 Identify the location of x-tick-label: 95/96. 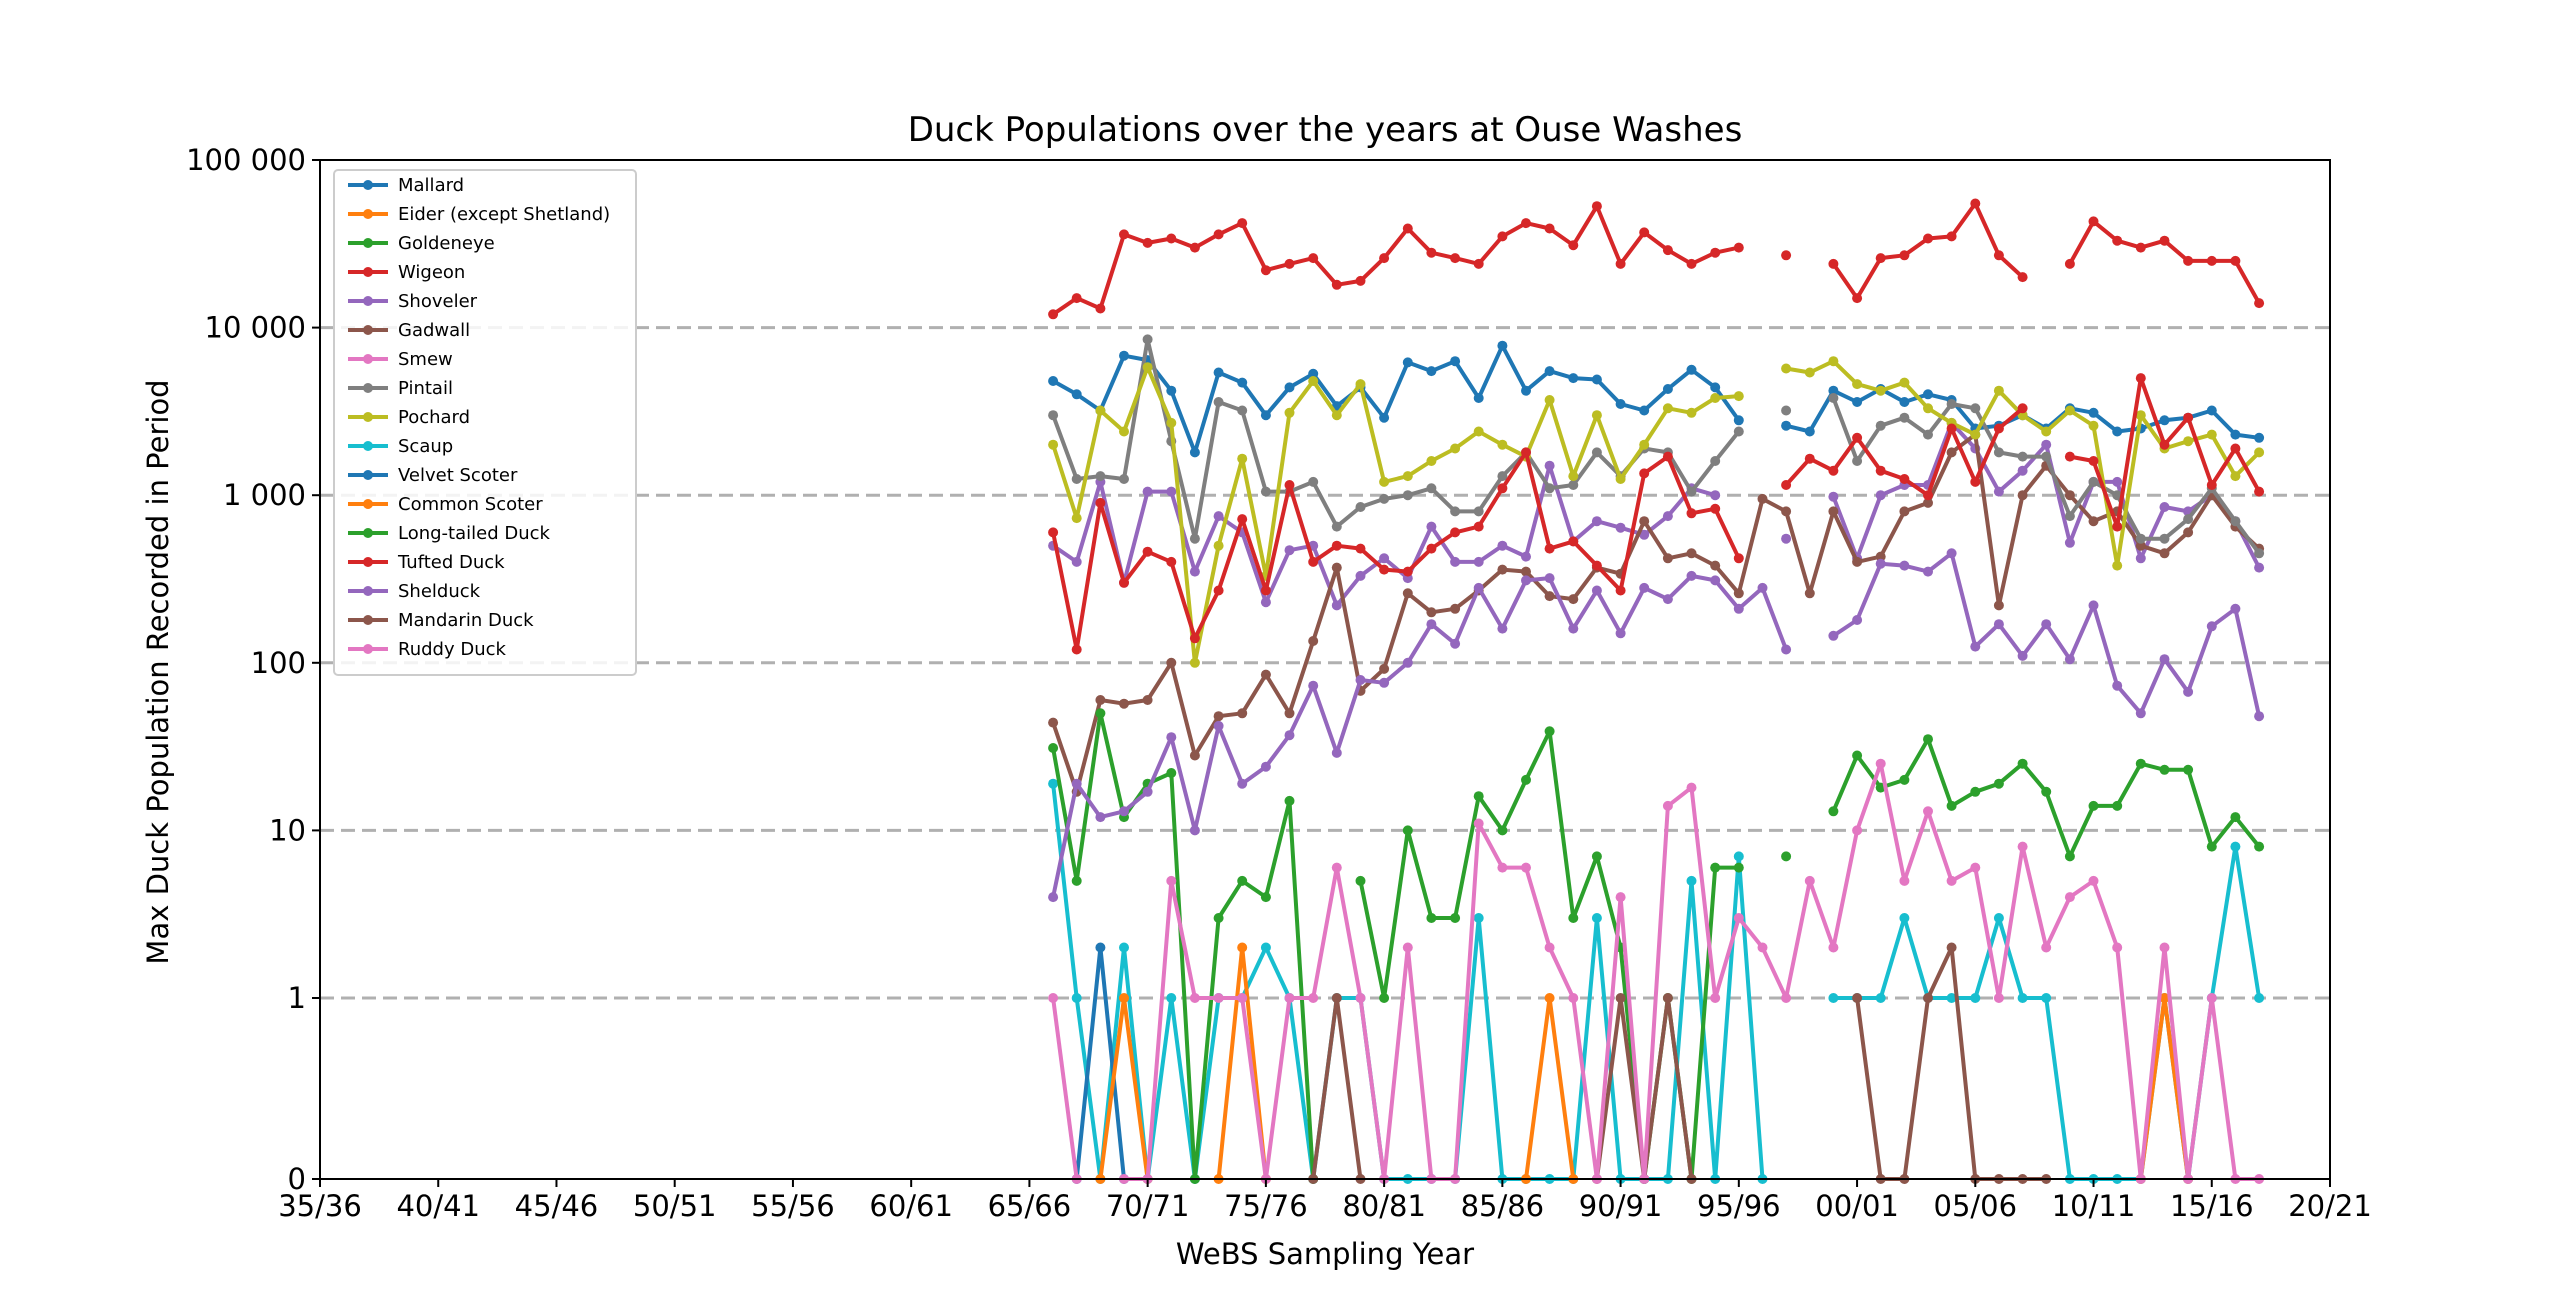
(1739, 1206).